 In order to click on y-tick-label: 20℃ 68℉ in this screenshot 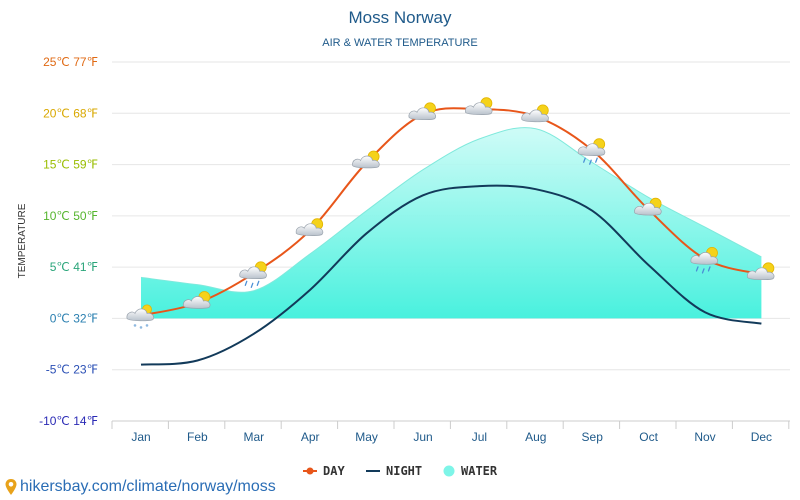, I will do `click(70, 113)`.